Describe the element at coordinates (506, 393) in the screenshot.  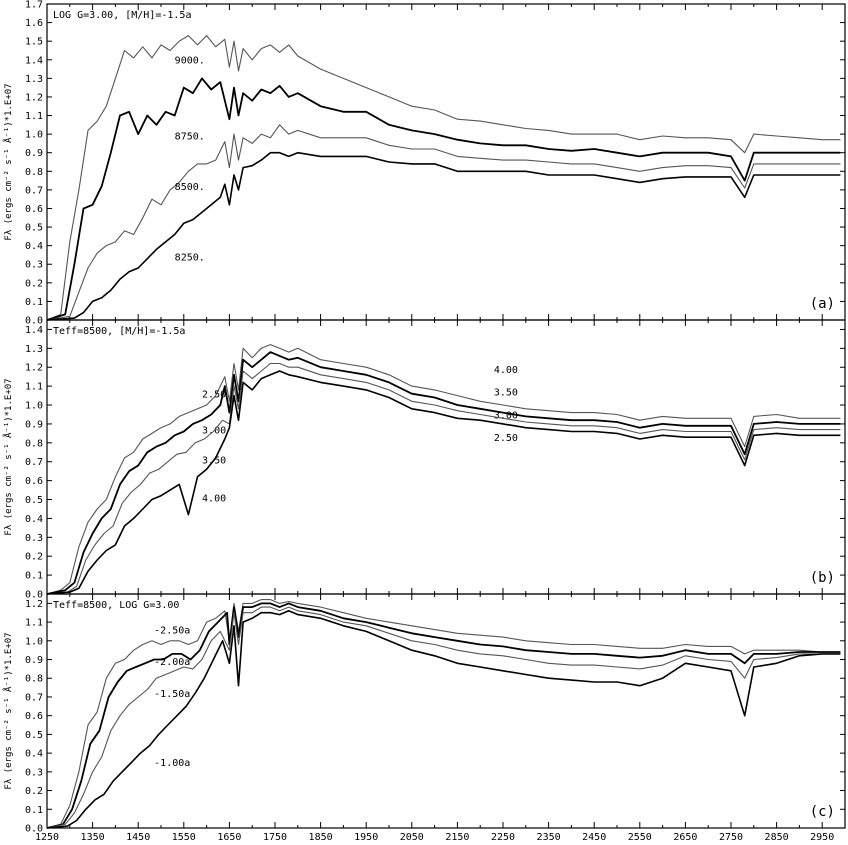
I see `series-label: 3.50` at that location.